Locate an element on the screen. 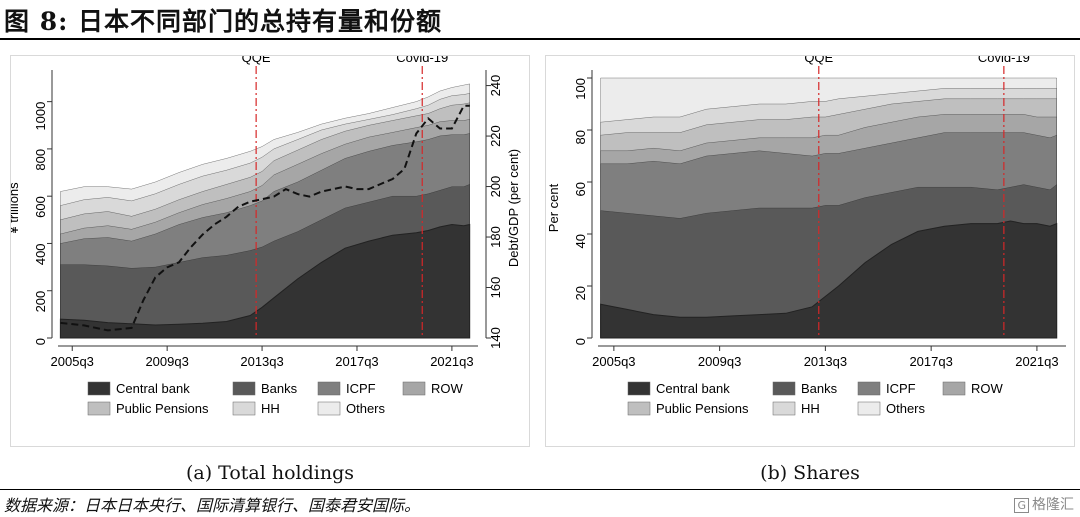 This screenshot has height=517, width=1080. y2-tick-label: 180 is located at coordinates (495, 237).